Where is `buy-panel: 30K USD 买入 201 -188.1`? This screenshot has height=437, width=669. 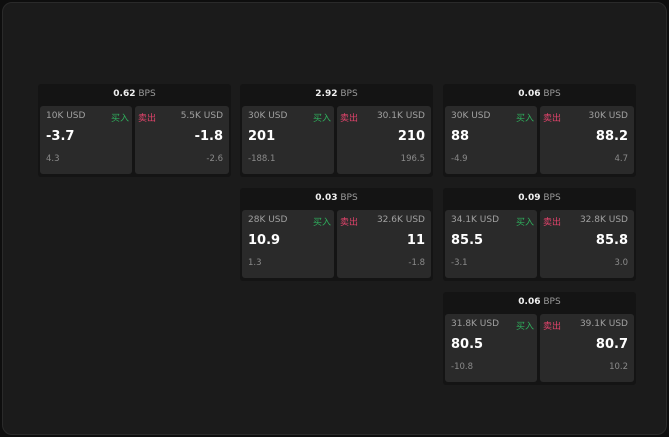 buy-panel: 30K USD 买入 201 -188.1 is located at coordinates (288, 140).